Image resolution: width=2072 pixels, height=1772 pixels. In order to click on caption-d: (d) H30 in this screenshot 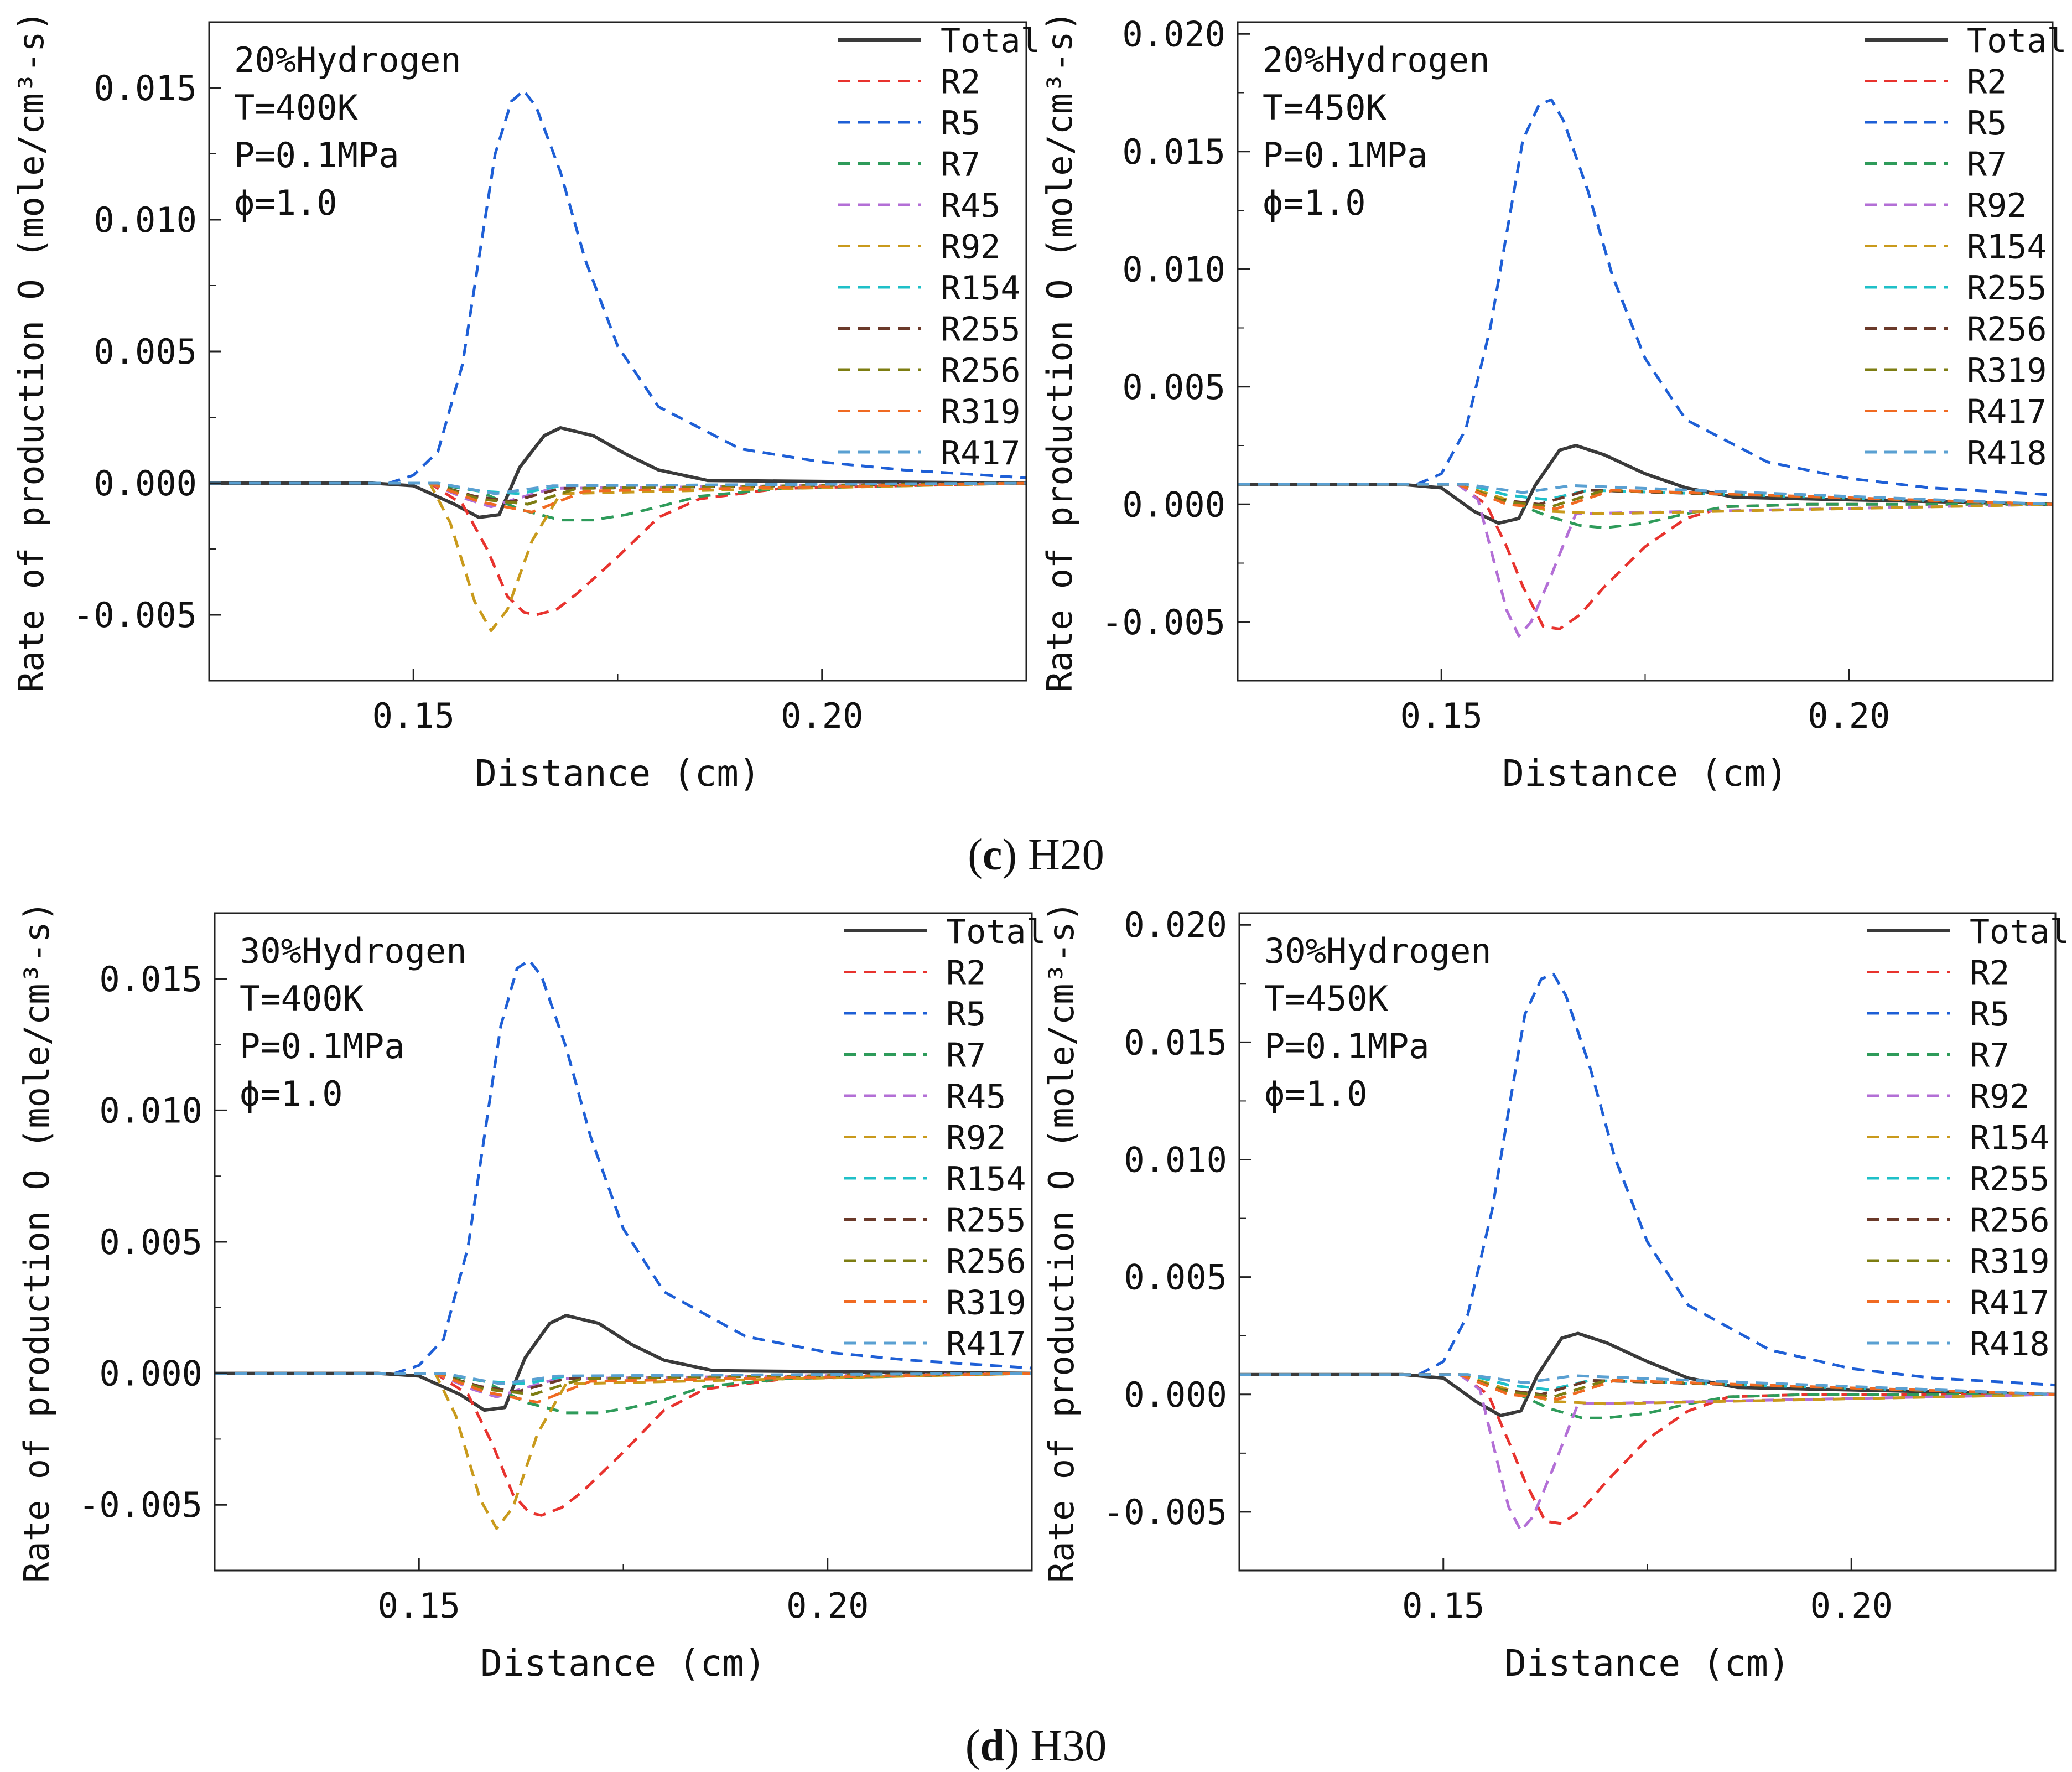, I will do `click(1036, 1746)`.